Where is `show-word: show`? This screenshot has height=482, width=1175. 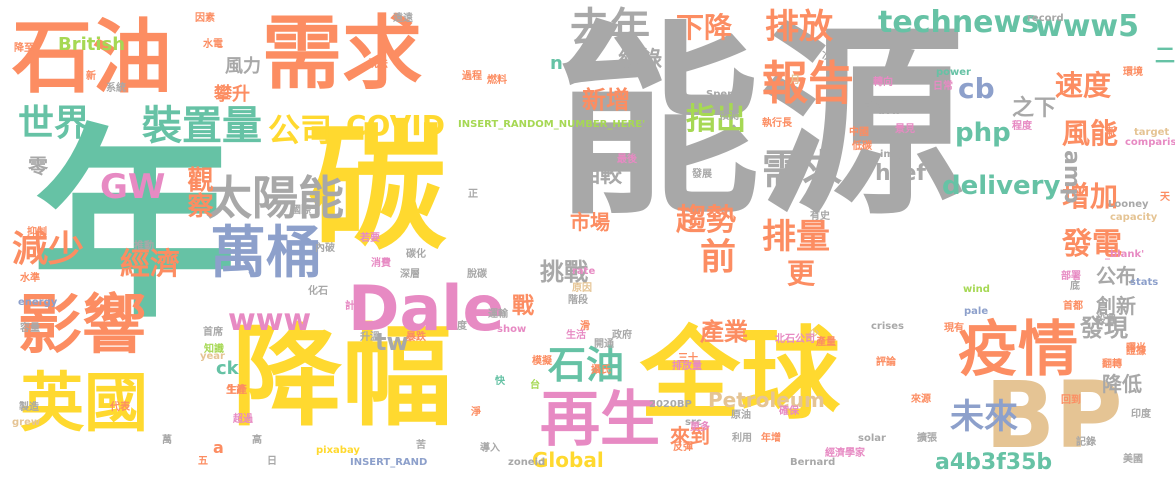 show-word: show is located at coordinates (512, 329).